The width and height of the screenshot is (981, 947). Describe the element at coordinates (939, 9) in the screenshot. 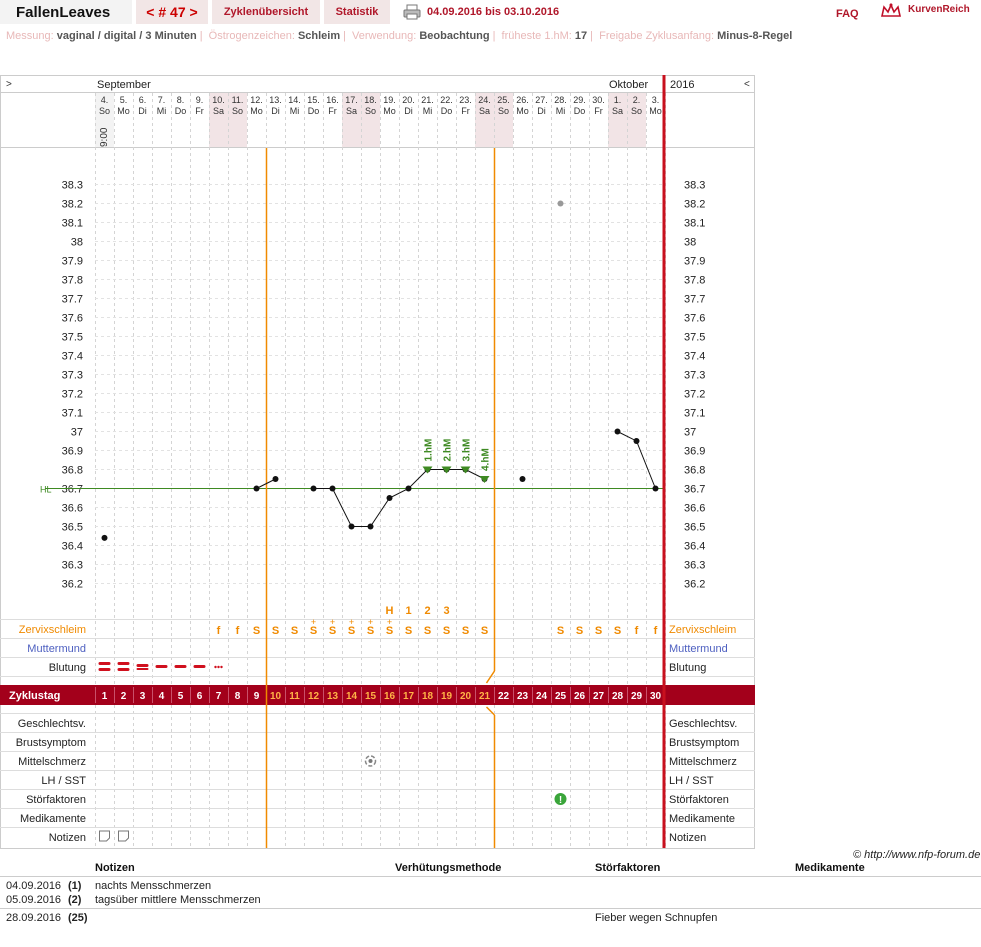

I see `logo-text: KurvenReich` at that location.